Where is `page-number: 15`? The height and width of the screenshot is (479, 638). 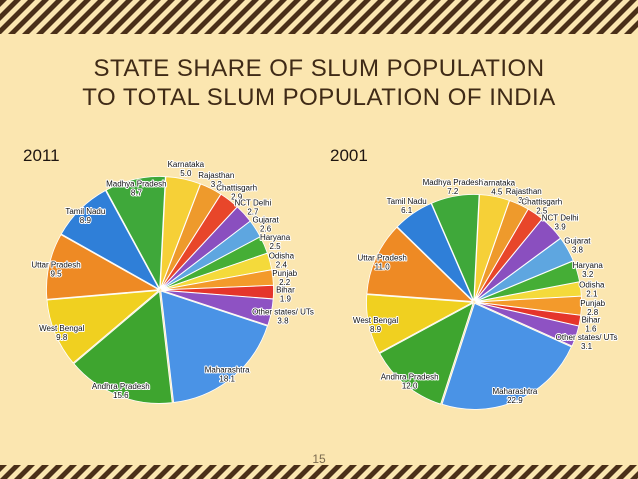 page-number: 15 is located at coordinates (319, 459).